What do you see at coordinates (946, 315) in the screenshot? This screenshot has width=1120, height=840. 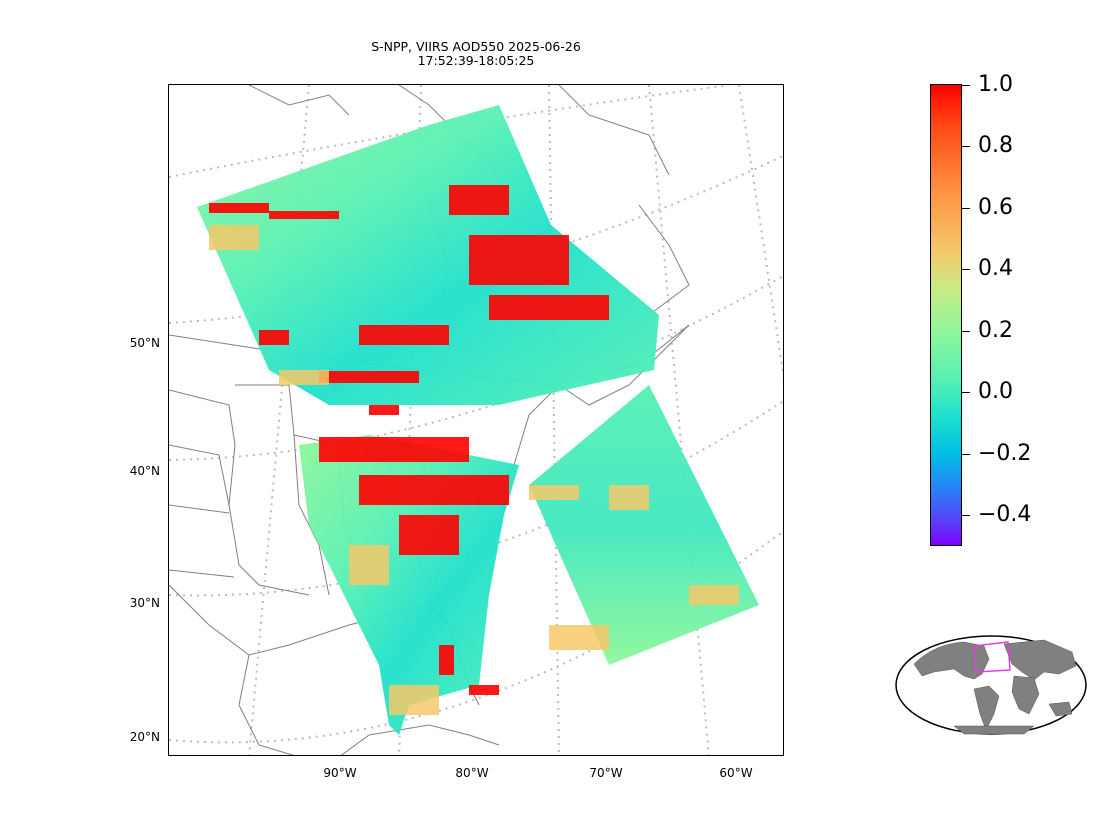 I see `colorbar` at bounding box center [946, 315].